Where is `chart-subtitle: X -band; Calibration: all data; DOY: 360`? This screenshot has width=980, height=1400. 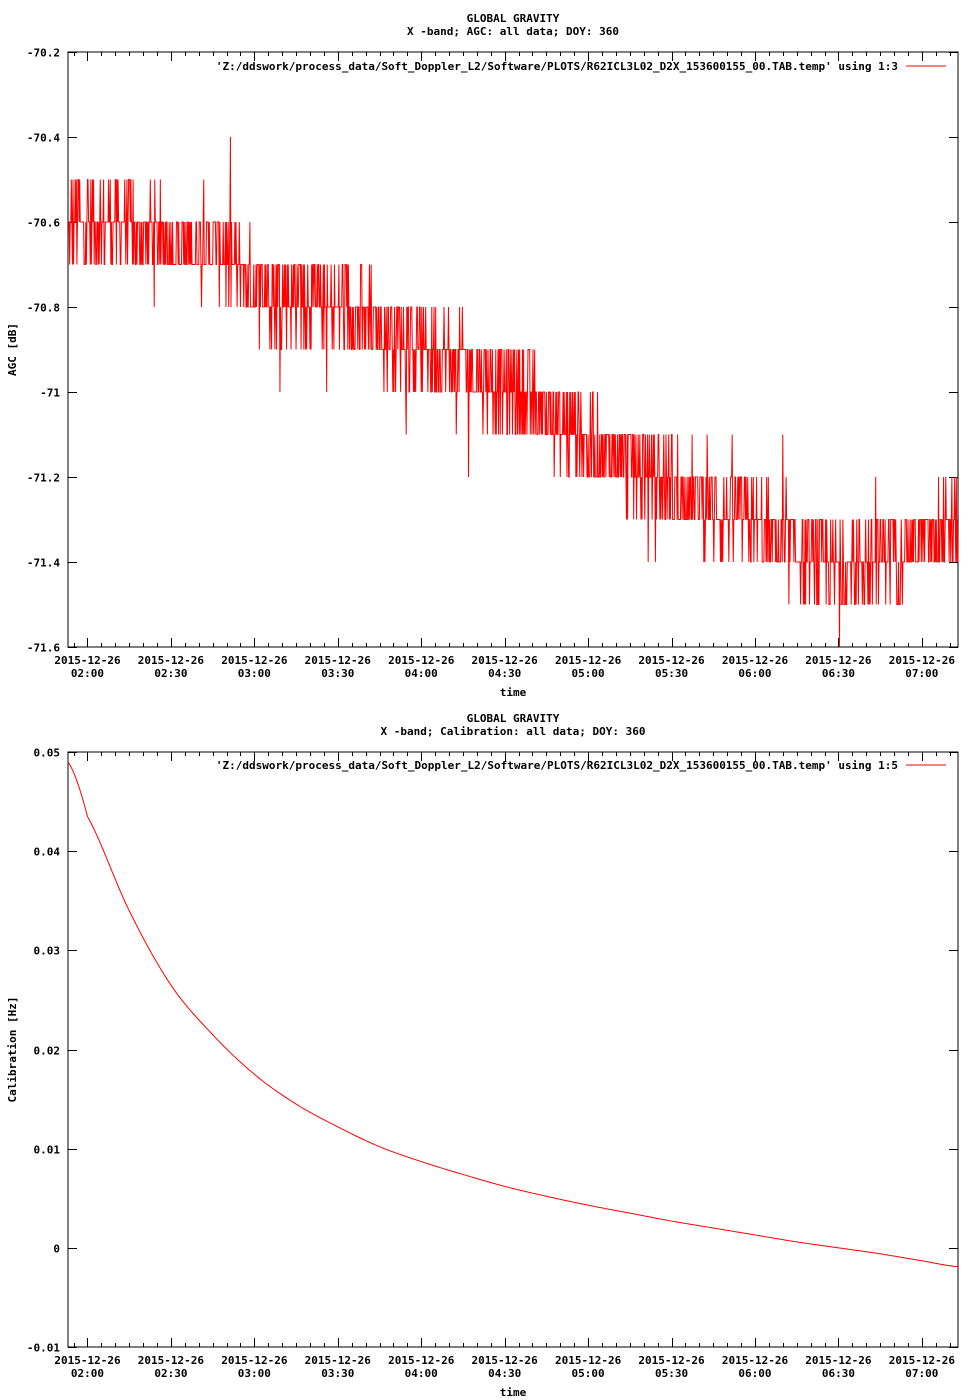 chart-subtitle: X -band; Calibration: all data; DOY: 360 is located at coordinates (513, 731).